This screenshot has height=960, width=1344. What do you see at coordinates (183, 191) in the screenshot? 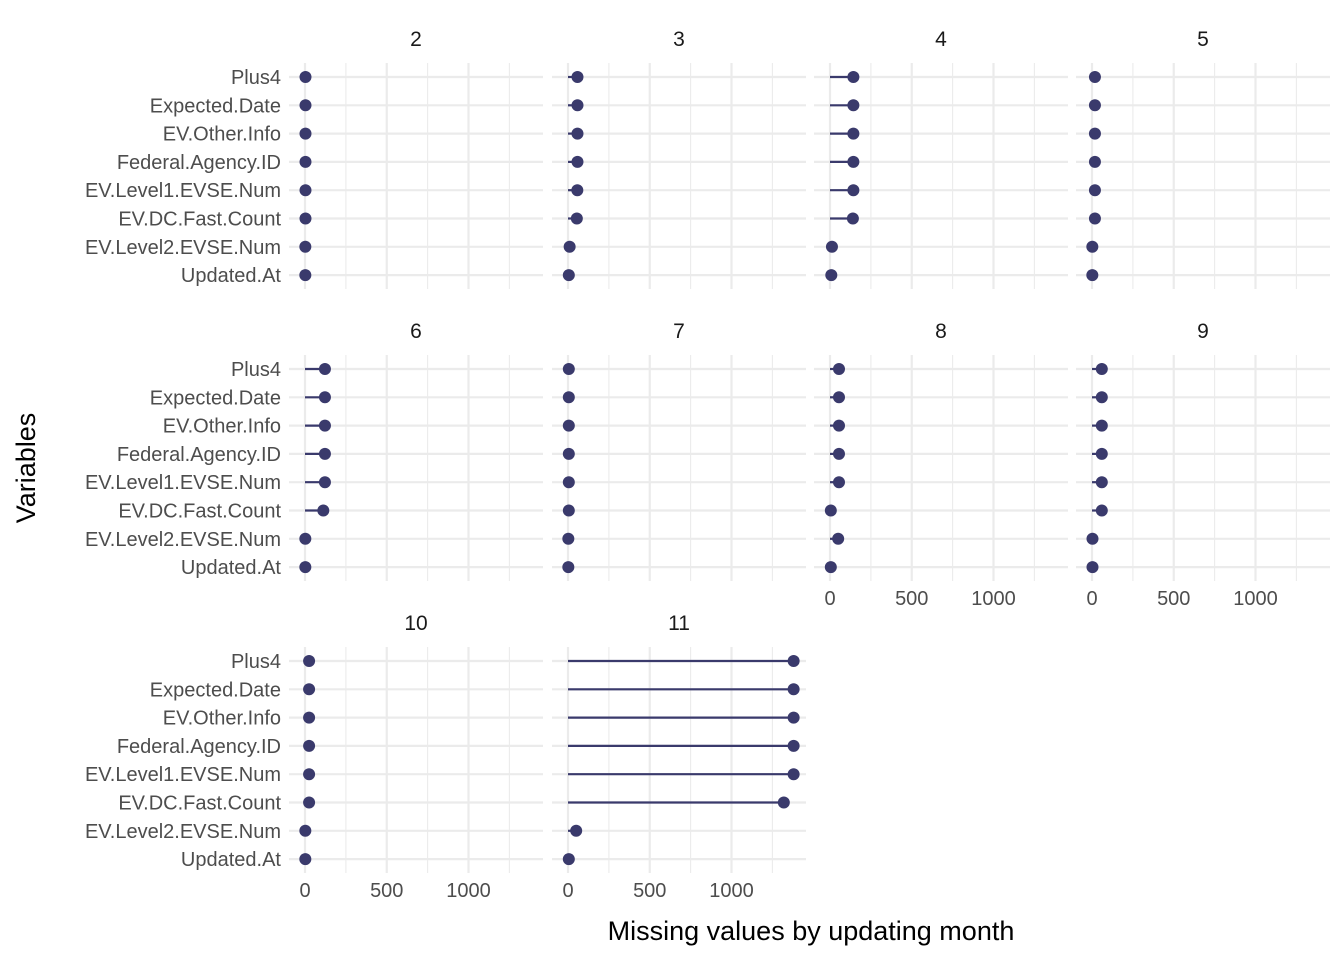
I see `y-tick-label: EV.Level1.EVSE.Num` at bounding box center [183, 191].